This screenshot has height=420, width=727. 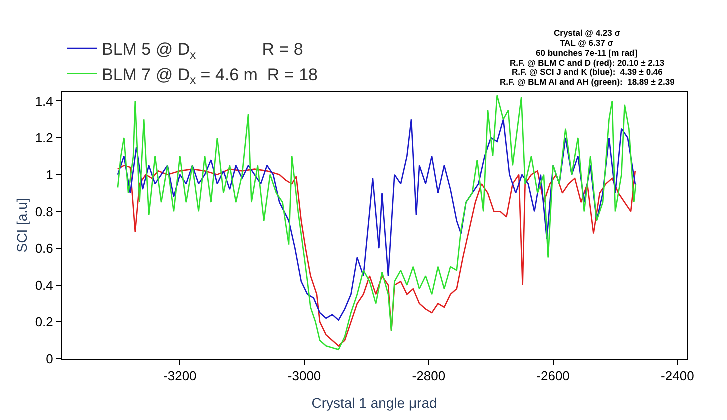 I want to click on text: R.F. @ BLM C and D (red): 20.10 ± 2.13, so click(x=587, y=63).